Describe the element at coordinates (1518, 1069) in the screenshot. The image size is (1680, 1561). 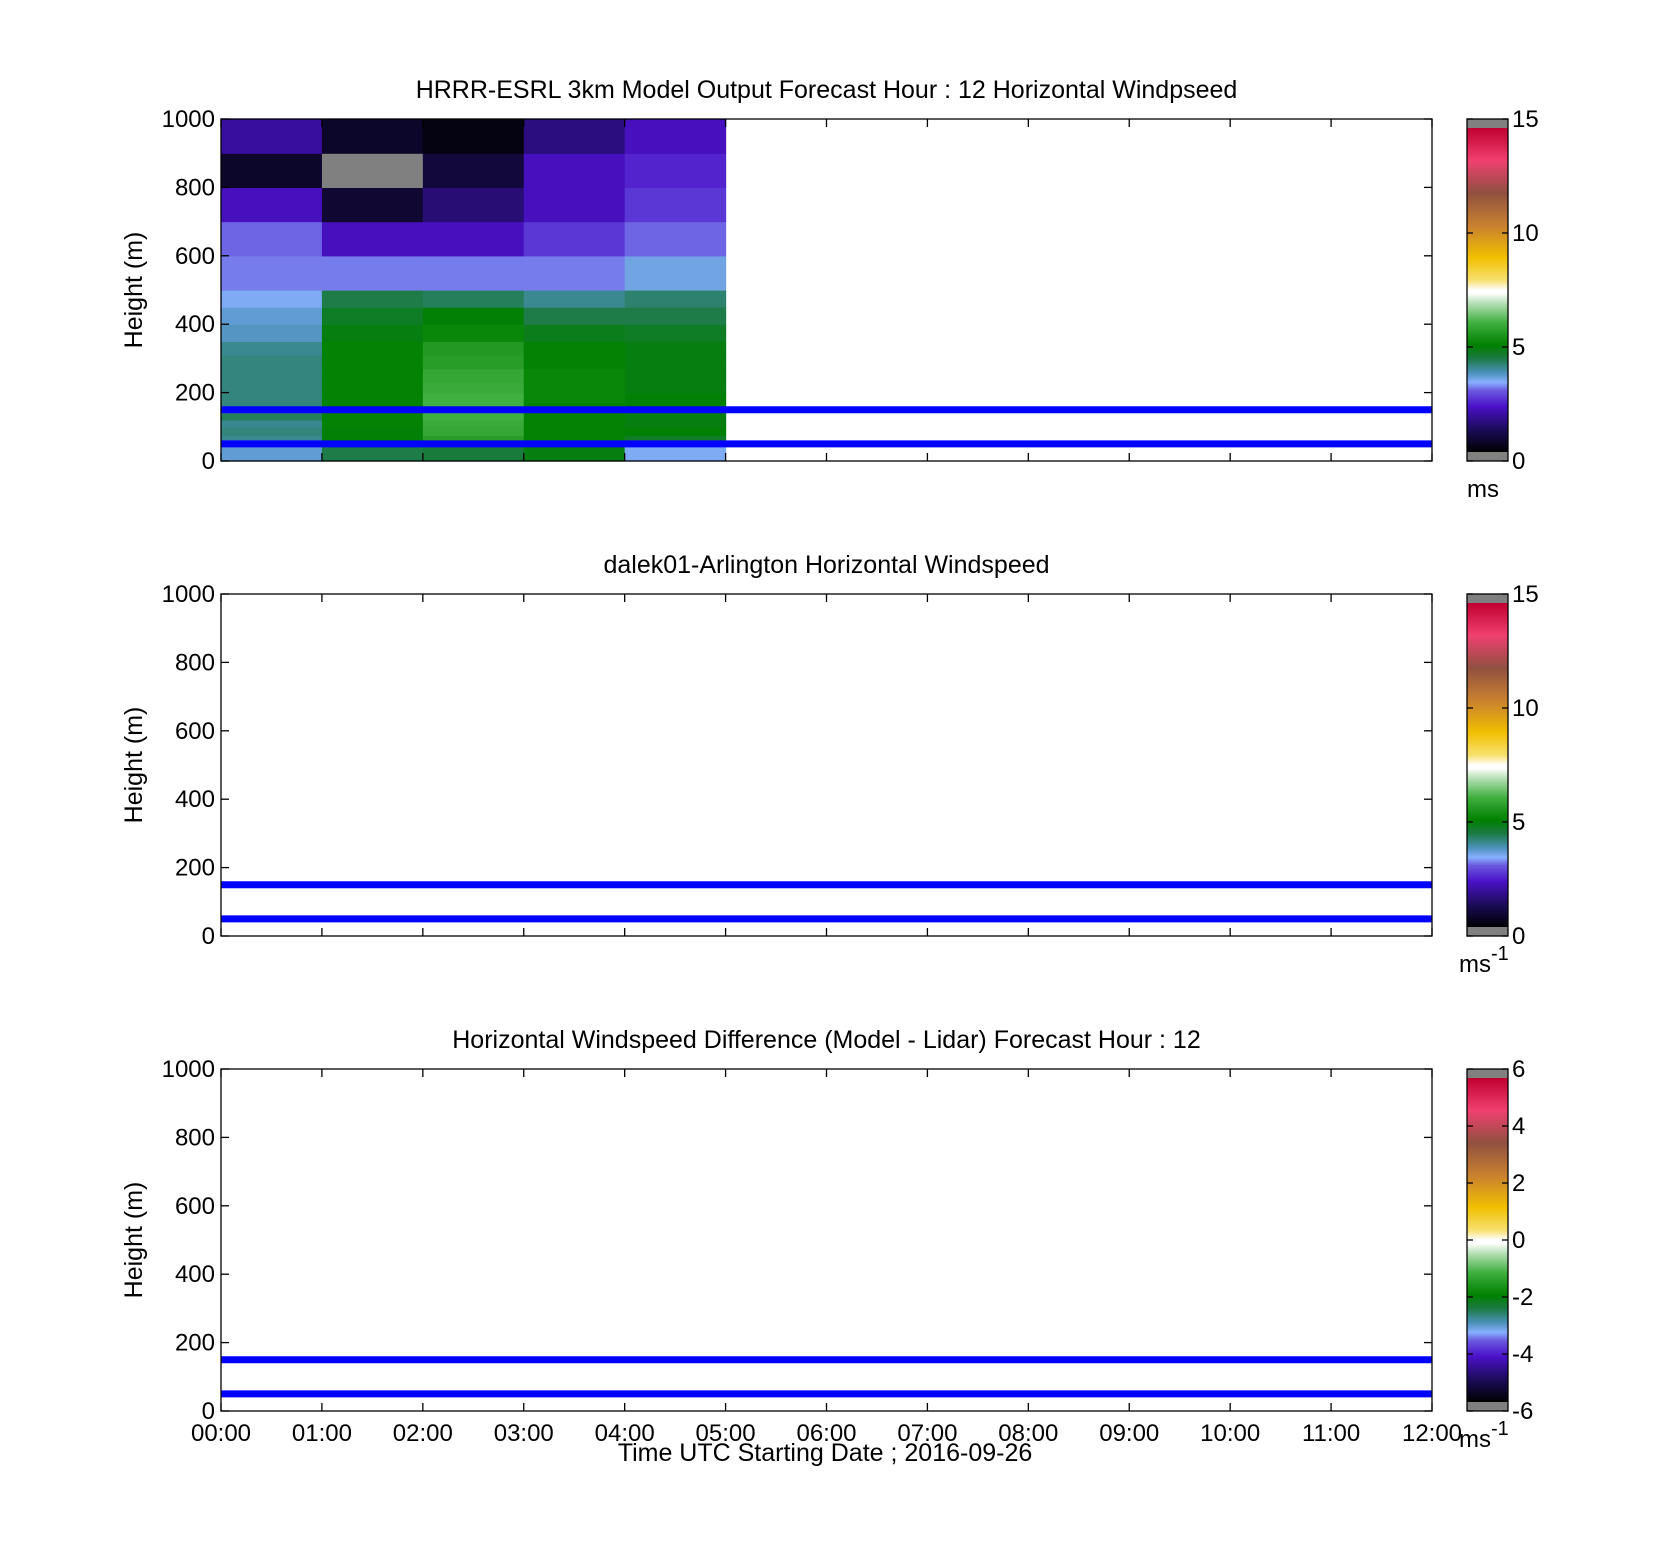
I see `colorbar-tick-label: 6` at that location.